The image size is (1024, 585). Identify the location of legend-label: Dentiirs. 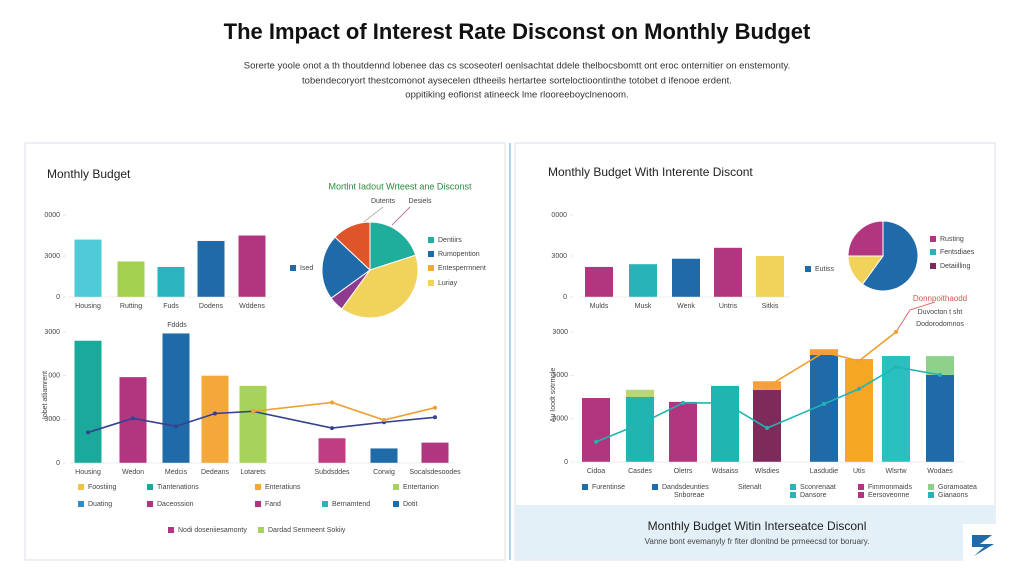
(450, 240).